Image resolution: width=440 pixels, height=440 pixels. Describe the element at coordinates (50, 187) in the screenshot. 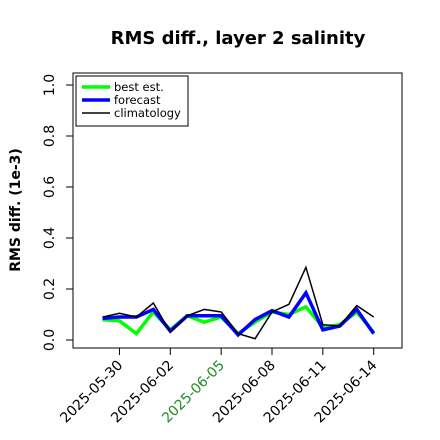

I see `y-tick-label: 0.6` at that location.